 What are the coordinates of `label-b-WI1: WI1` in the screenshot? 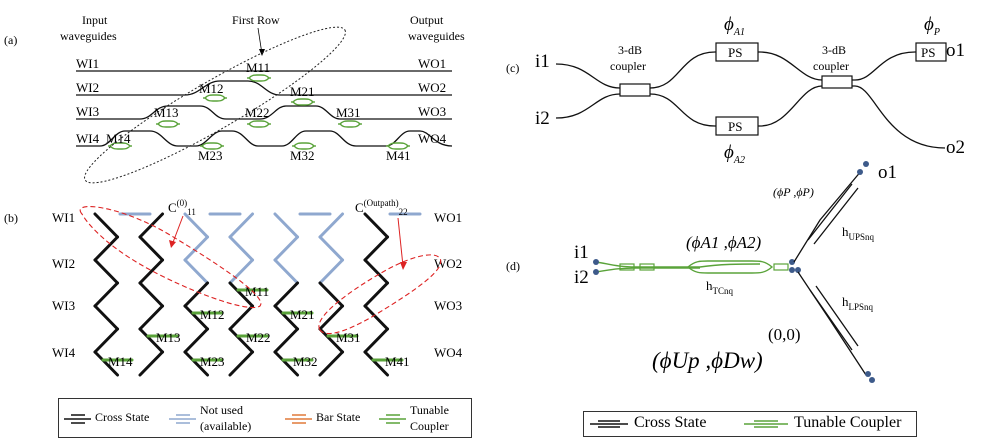 It's located at (63, 217).